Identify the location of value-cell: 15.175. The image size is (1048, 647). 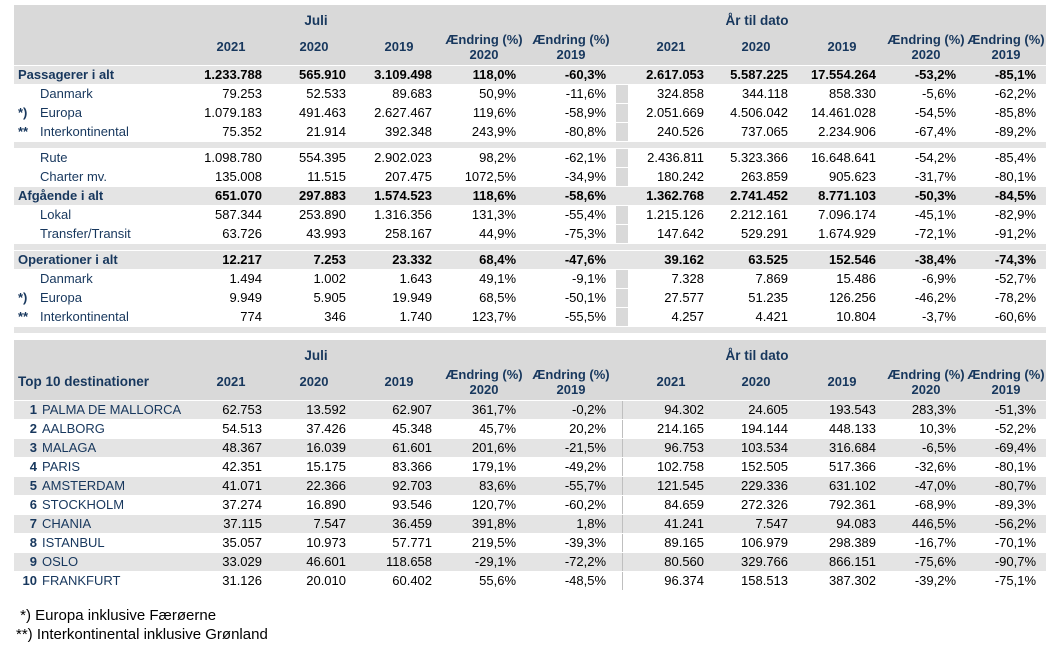
(314, 466).